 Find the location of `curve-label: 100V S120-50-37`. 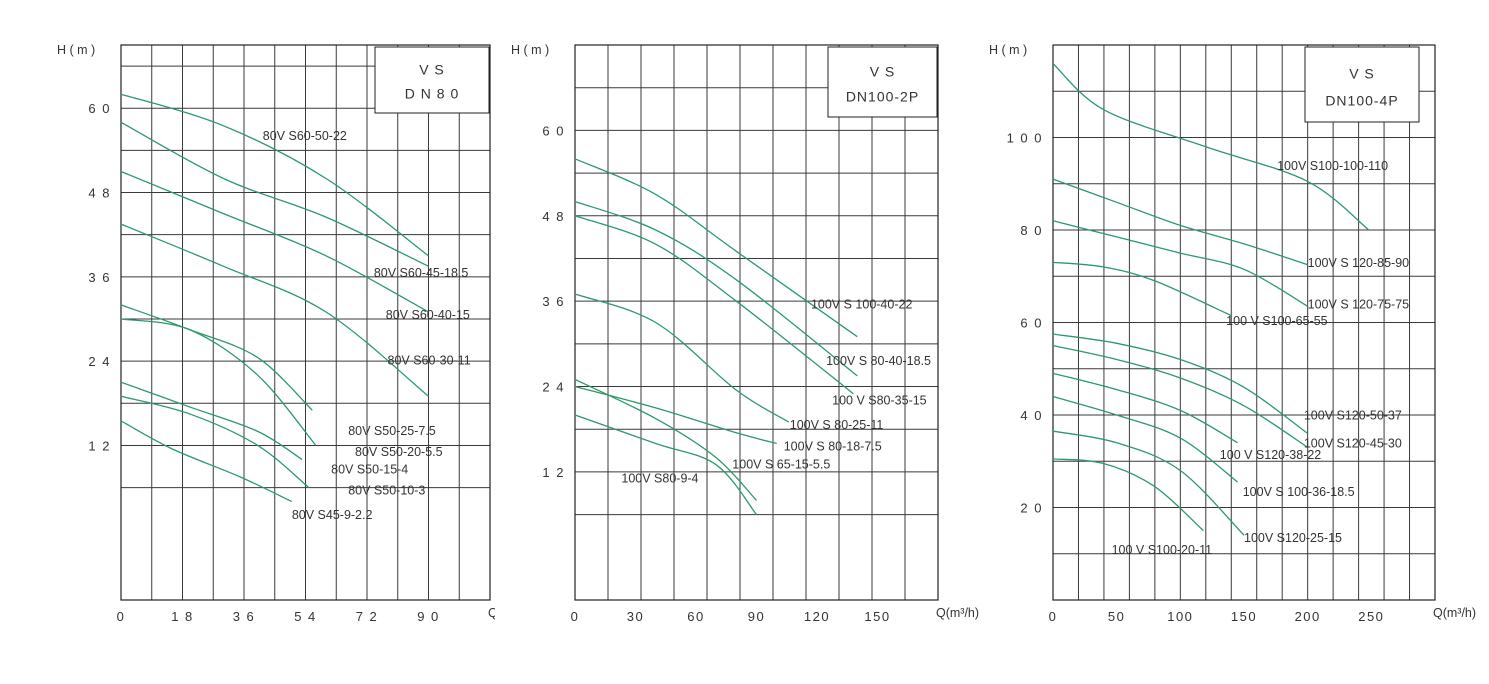

curve-label: 100V S120-50-37 is located at coordinates (1353, 416).